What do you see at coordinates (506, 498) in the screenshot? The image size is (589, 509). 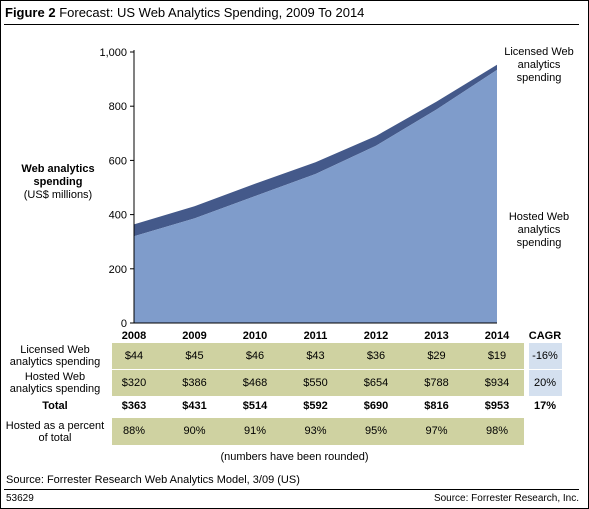 I see `copyright-line: Source: Forrester Research, Inc.` at bounding box center [506, 498].